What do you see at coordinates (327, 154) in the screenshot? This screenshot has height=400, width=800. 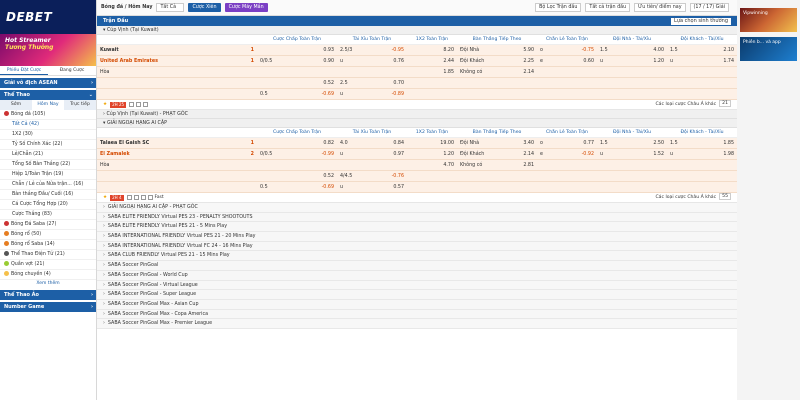 I see `odds-value: -0.99` at bounding box center [327, 154].